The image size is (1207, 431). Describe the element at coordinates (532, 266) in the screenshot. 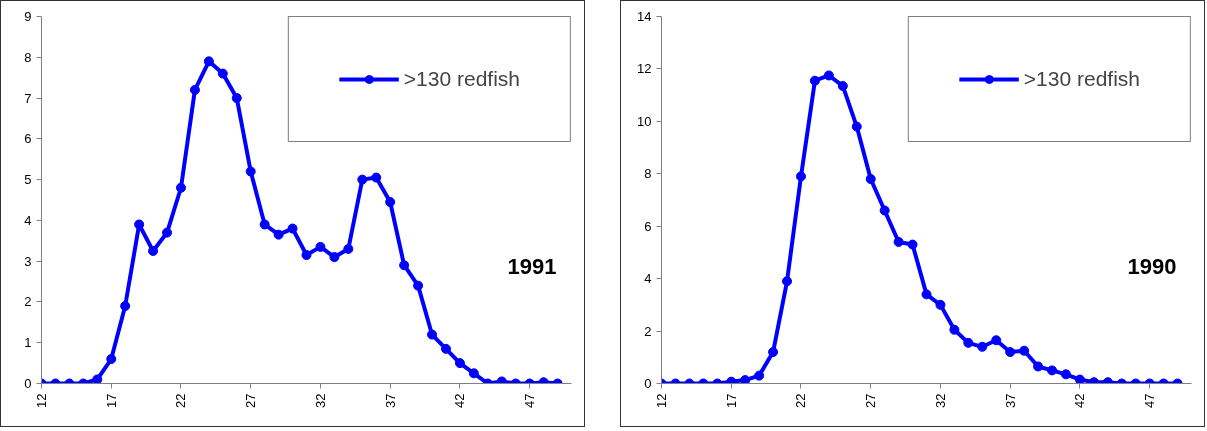

I see `annotation: 1991` at that location.